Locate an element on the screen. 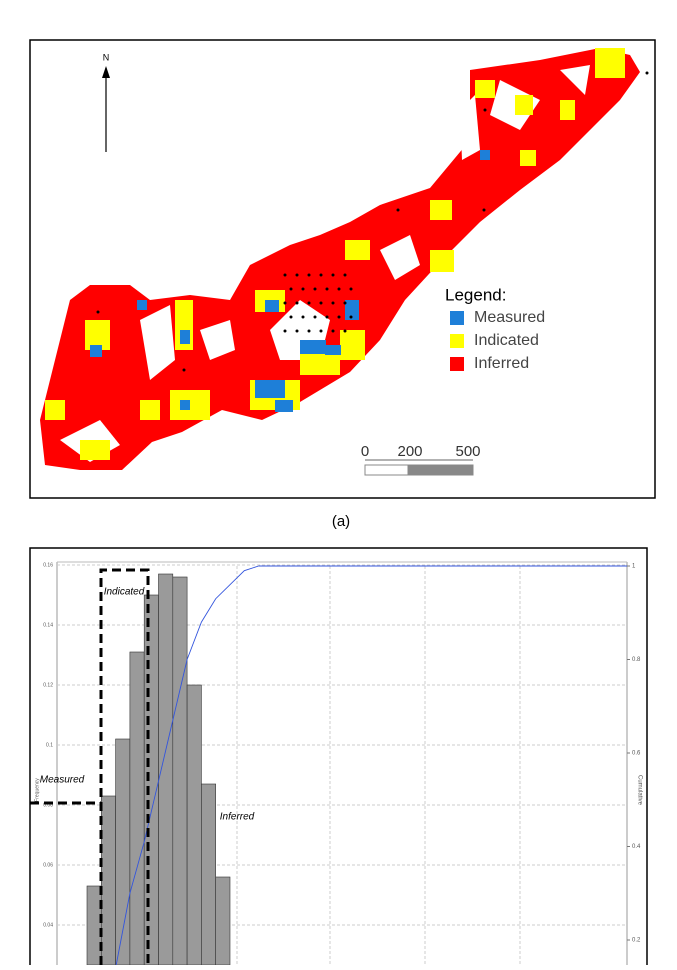  y-tick-label: 0.08 is located at coordinates (48, 805).